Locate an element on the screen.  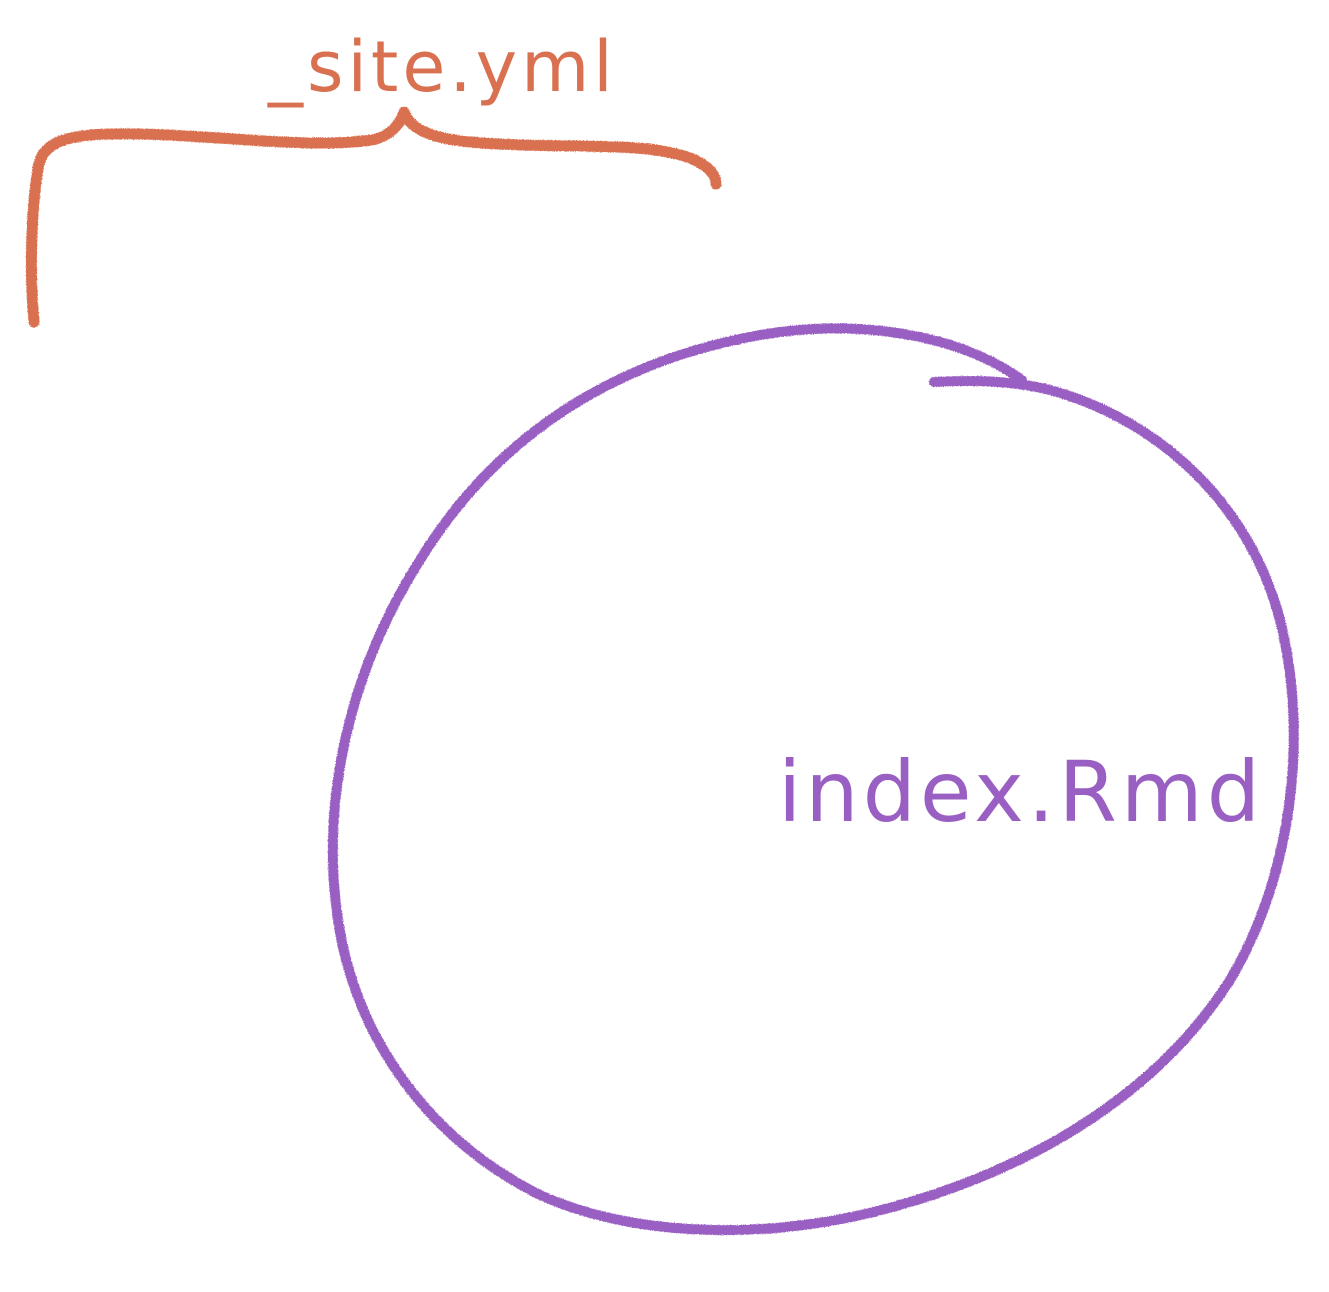
site-yml-label: _site.yml is located at coordinates (442, 67).